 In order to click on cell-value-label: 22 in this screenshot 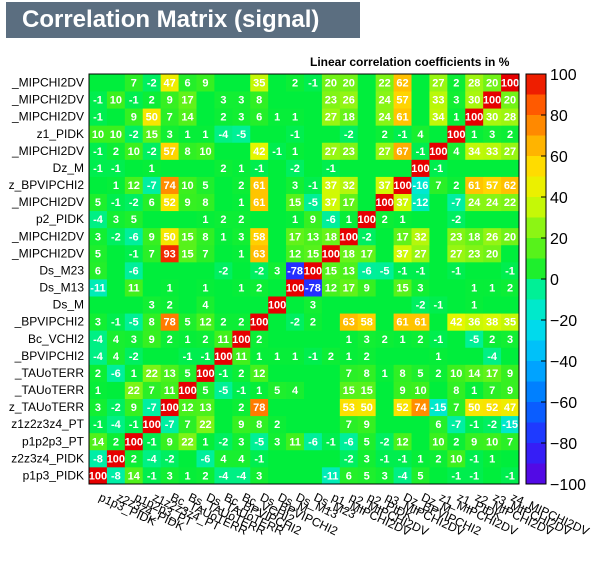, I will do `click(134, 391)`.